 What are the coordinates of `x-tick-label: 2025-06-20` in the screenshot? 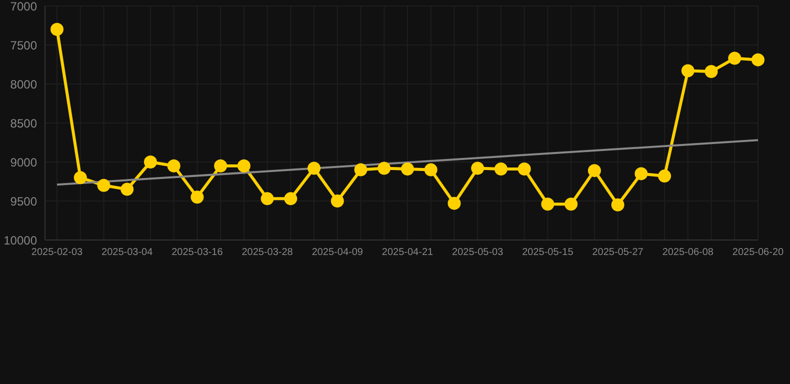 It's located at (758, 252).